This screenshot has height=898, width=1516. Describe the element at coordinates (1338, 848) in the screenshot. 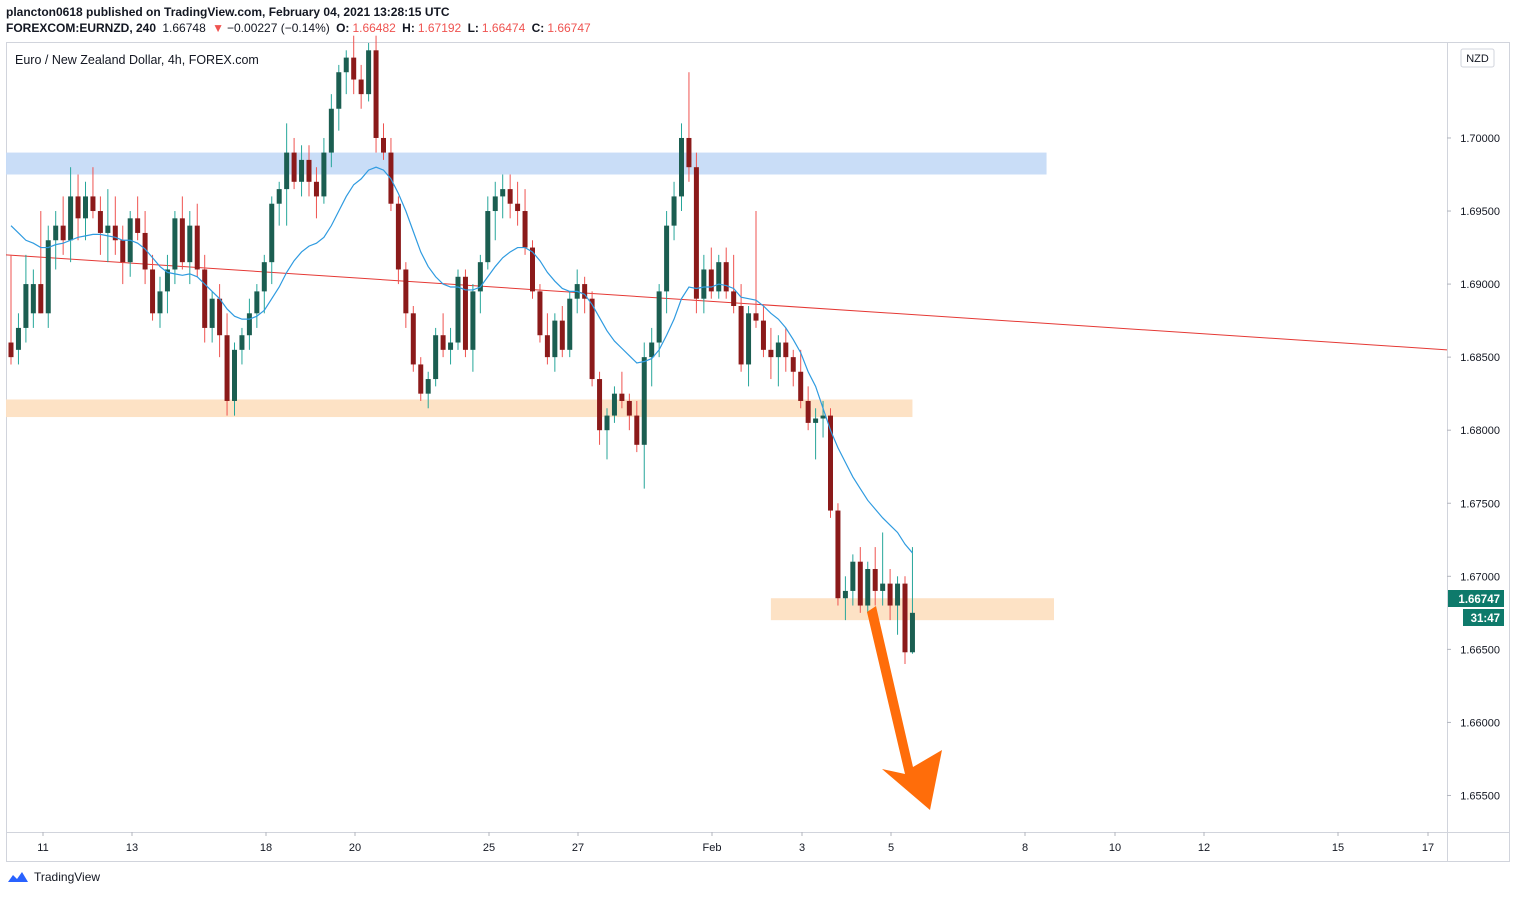

I see `x-tick-label: 15` at that location.